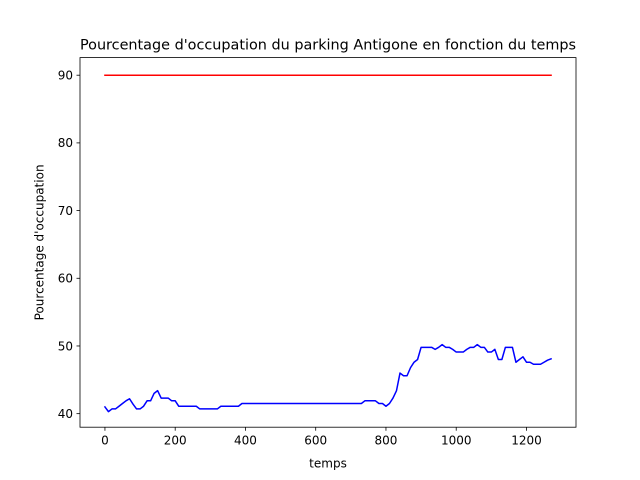 This screenshot has width=640, height=480. Describe the element at coordinates (386, 441) in the screenshot. I see `x-tick-label: 800` at that location.